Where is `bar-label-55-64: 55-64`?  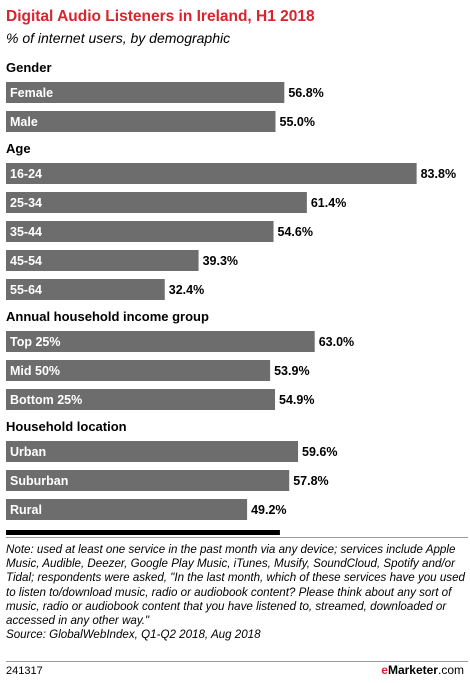 bar-label-55-64: 55-64 is located at coordinates (26, 290).